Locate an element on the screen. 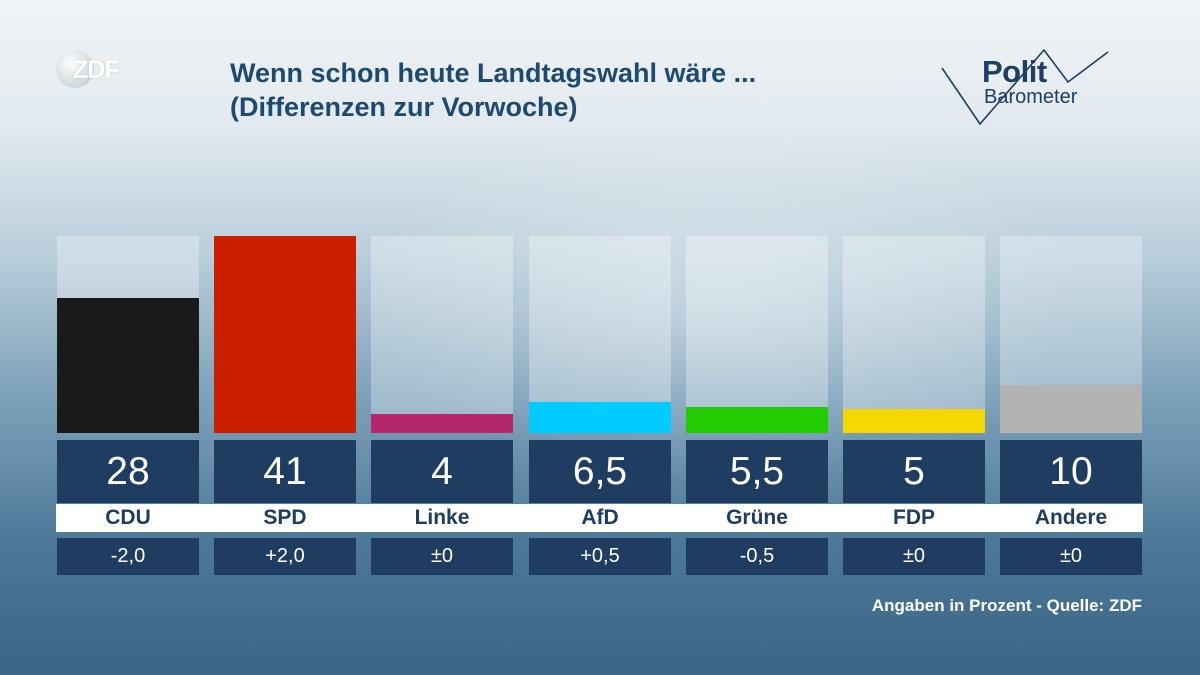 The image size is (1200, 675). value-label-andere: 10 is located at coordinates (1071, 471).